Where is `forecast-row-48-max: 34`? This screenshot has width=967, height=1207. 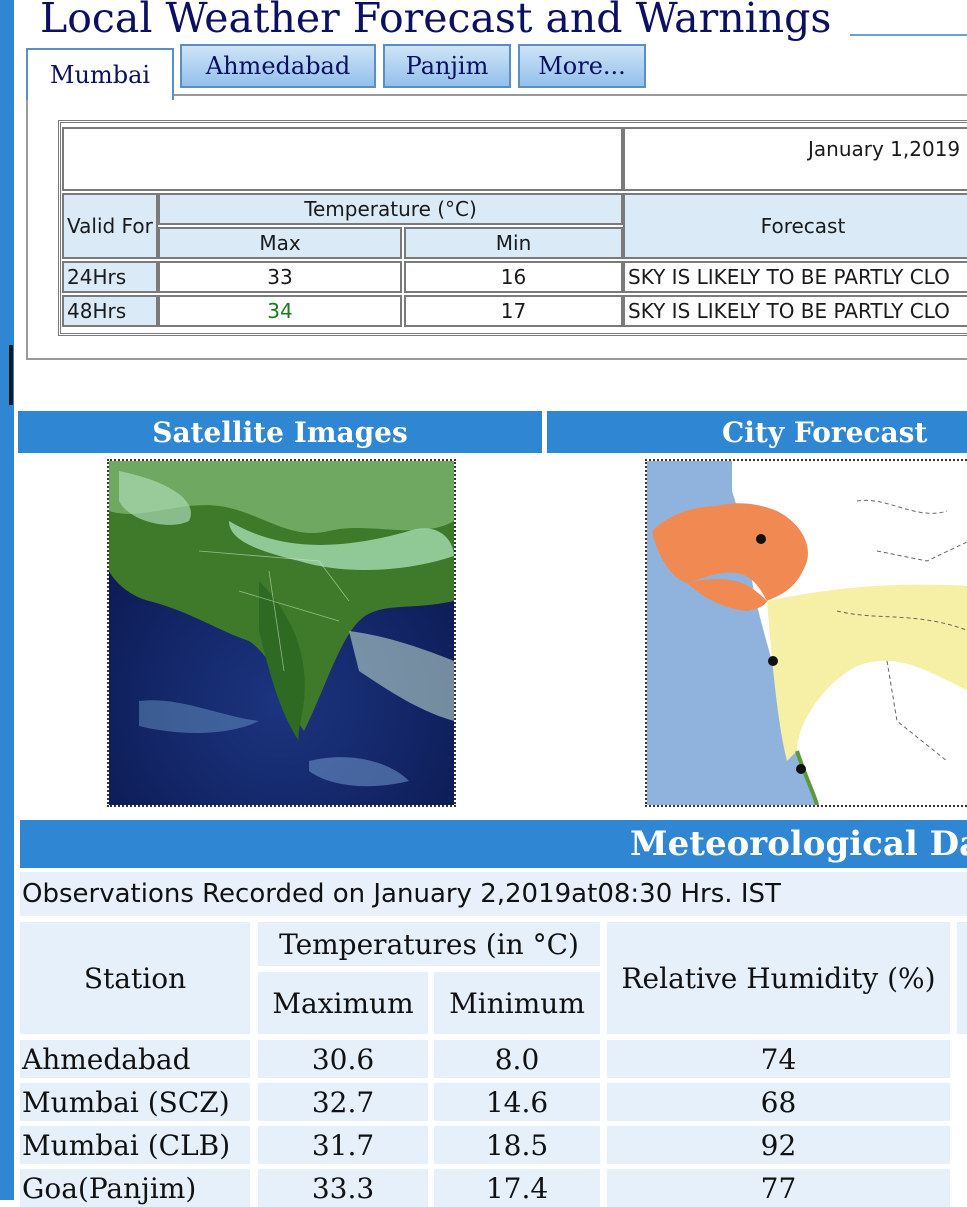
forecast-row-48-max: 34 is located at coordinates (280, 311).